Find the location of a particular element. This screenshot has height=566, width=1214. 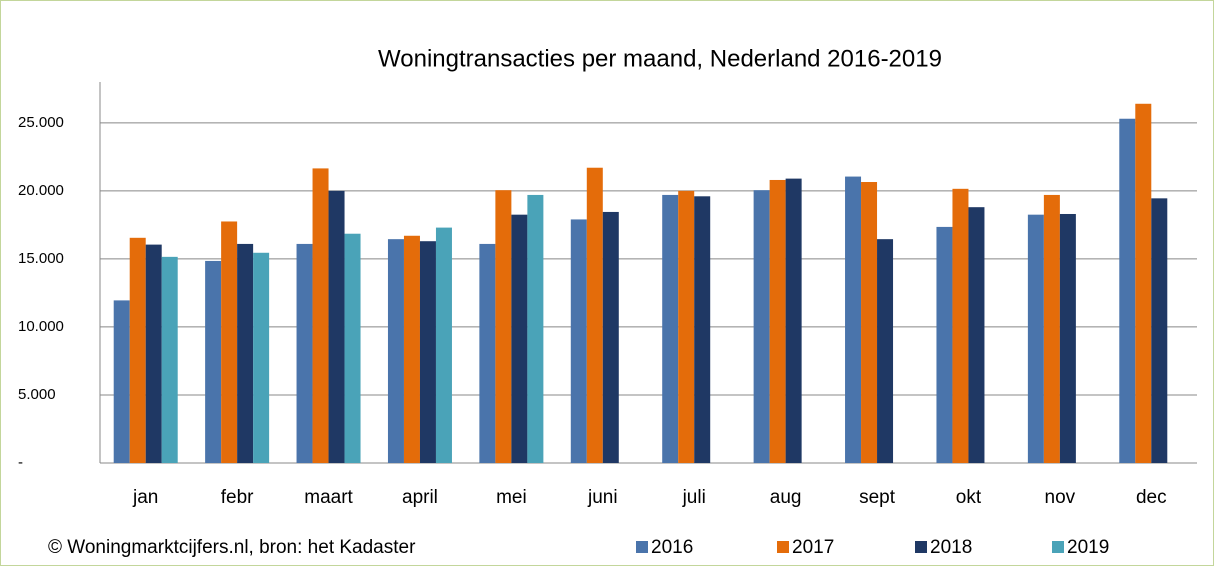

x-tick-label: maart is located at coordinates (328, 497).